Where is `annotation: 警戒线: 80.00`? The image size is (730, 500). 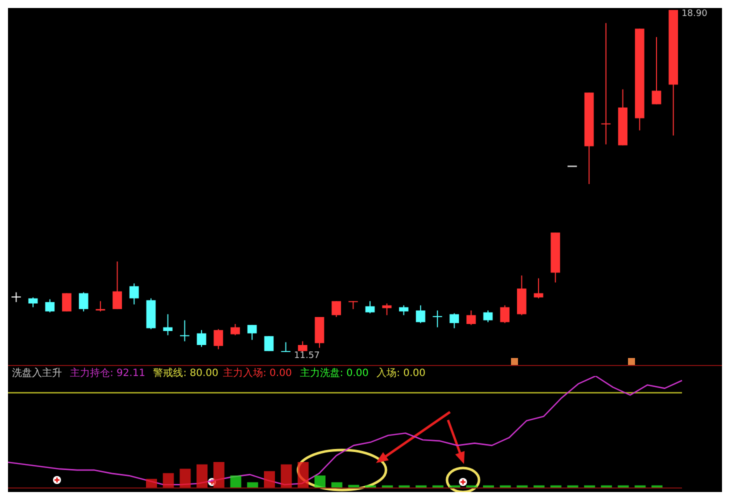
annotation: 警戒线: 80.00 is located at coordinates (185, 373).